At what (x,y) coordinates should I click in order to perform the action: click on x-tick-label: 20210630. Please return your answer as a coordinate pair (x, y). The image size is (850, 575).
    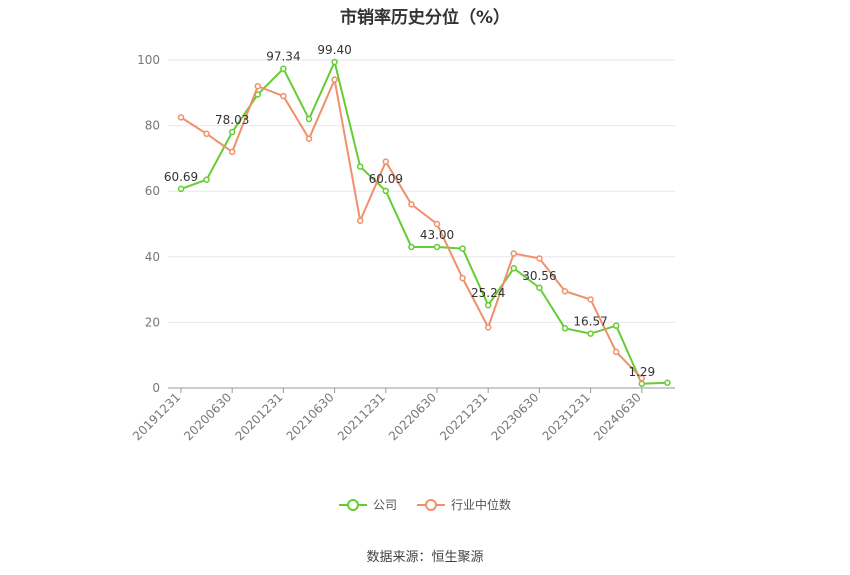
    Looking at the image, I should click on (310, 416).